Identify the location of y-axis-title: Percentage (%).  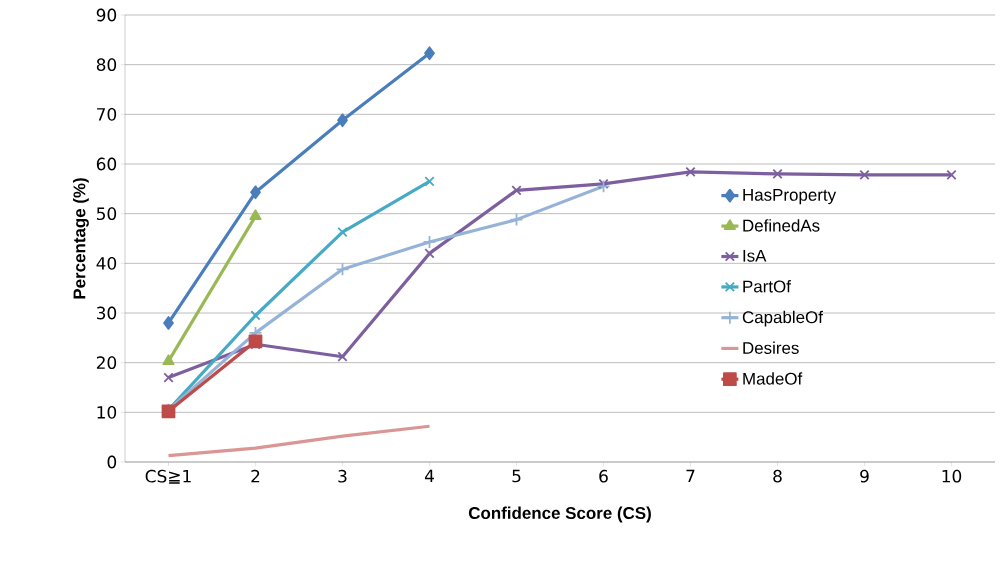
(80, 238).